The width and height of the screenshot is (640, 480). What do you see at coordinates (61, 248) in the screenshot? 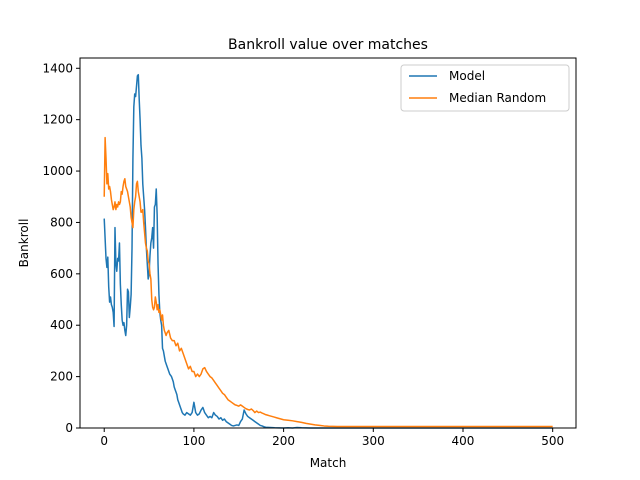
I see `y-axis-ticks: 0 200 400 600 800 1000 1200 1400` at bounding box center [61, 248].